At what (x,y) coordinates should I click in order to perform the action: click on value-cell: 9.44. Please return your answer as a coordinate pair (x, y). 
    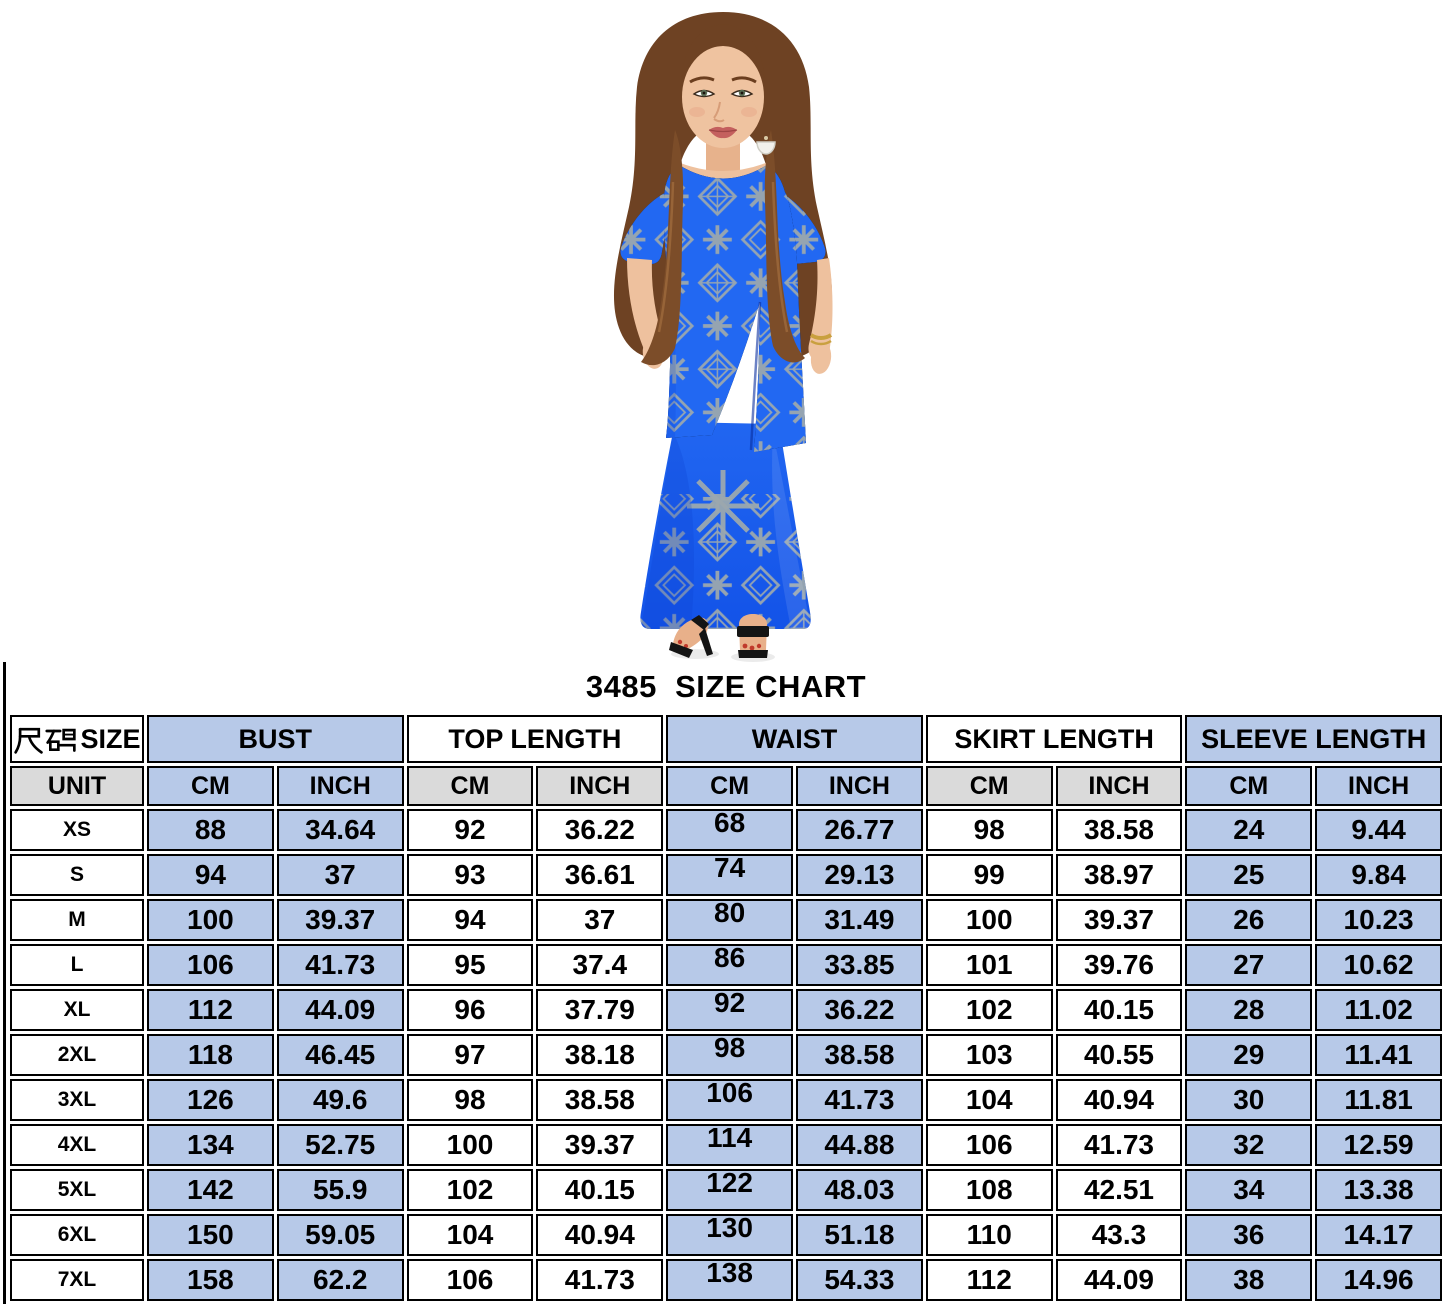
    Looking at the image, I should click on (1378, 830).